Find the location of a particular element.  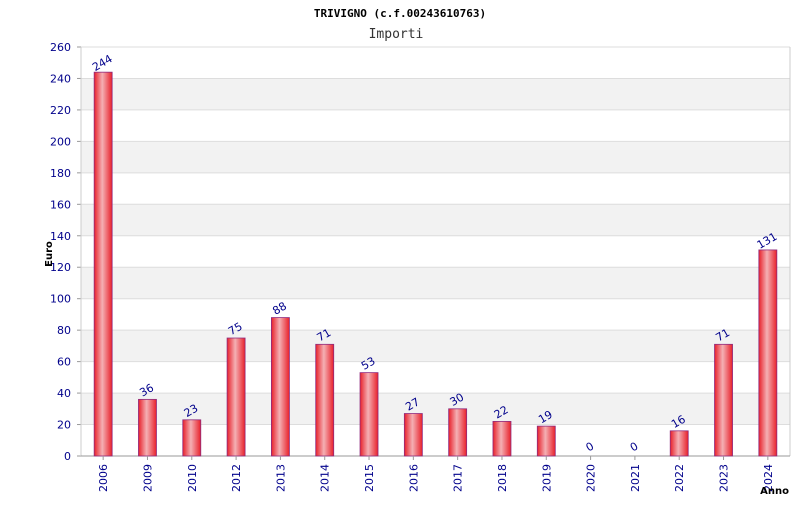

data-label-2013: 88 is located at coordinates (279, 308).